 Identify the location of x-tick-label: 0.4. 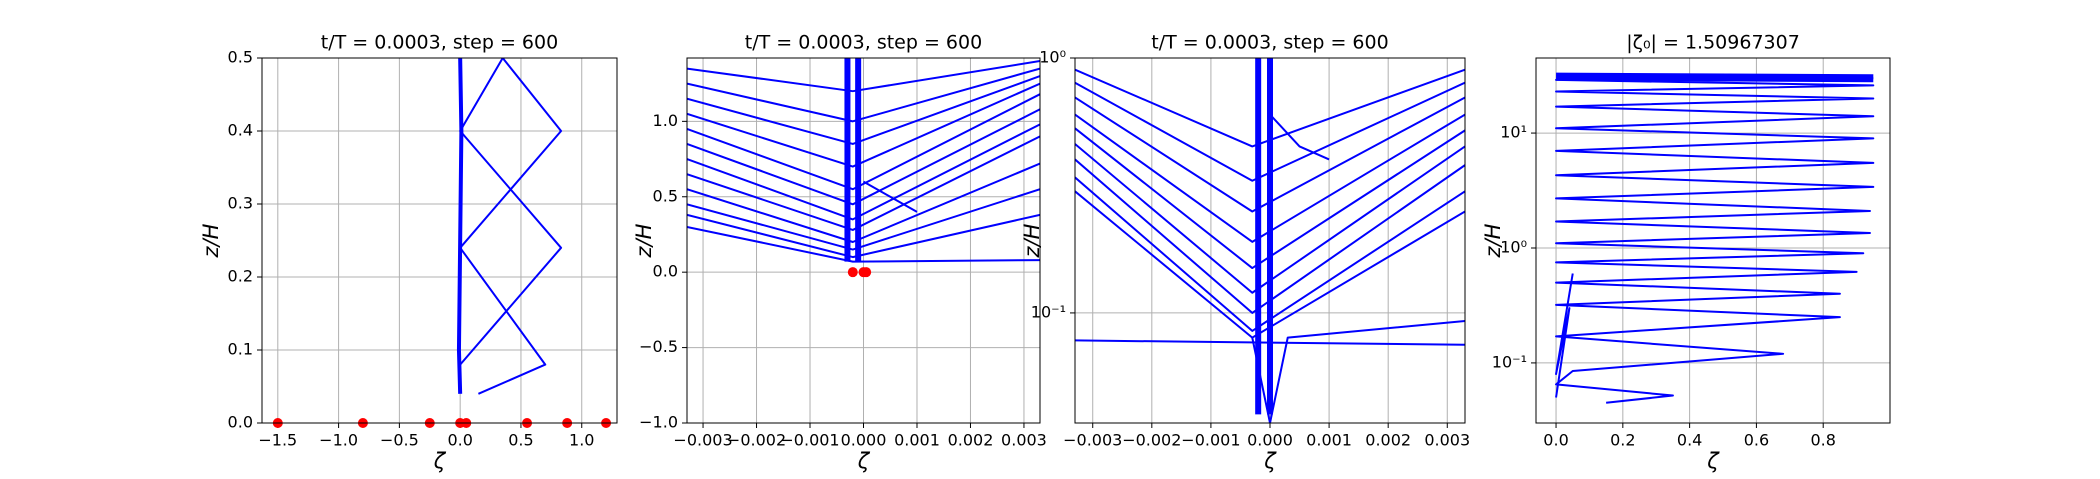
(1689, 440).